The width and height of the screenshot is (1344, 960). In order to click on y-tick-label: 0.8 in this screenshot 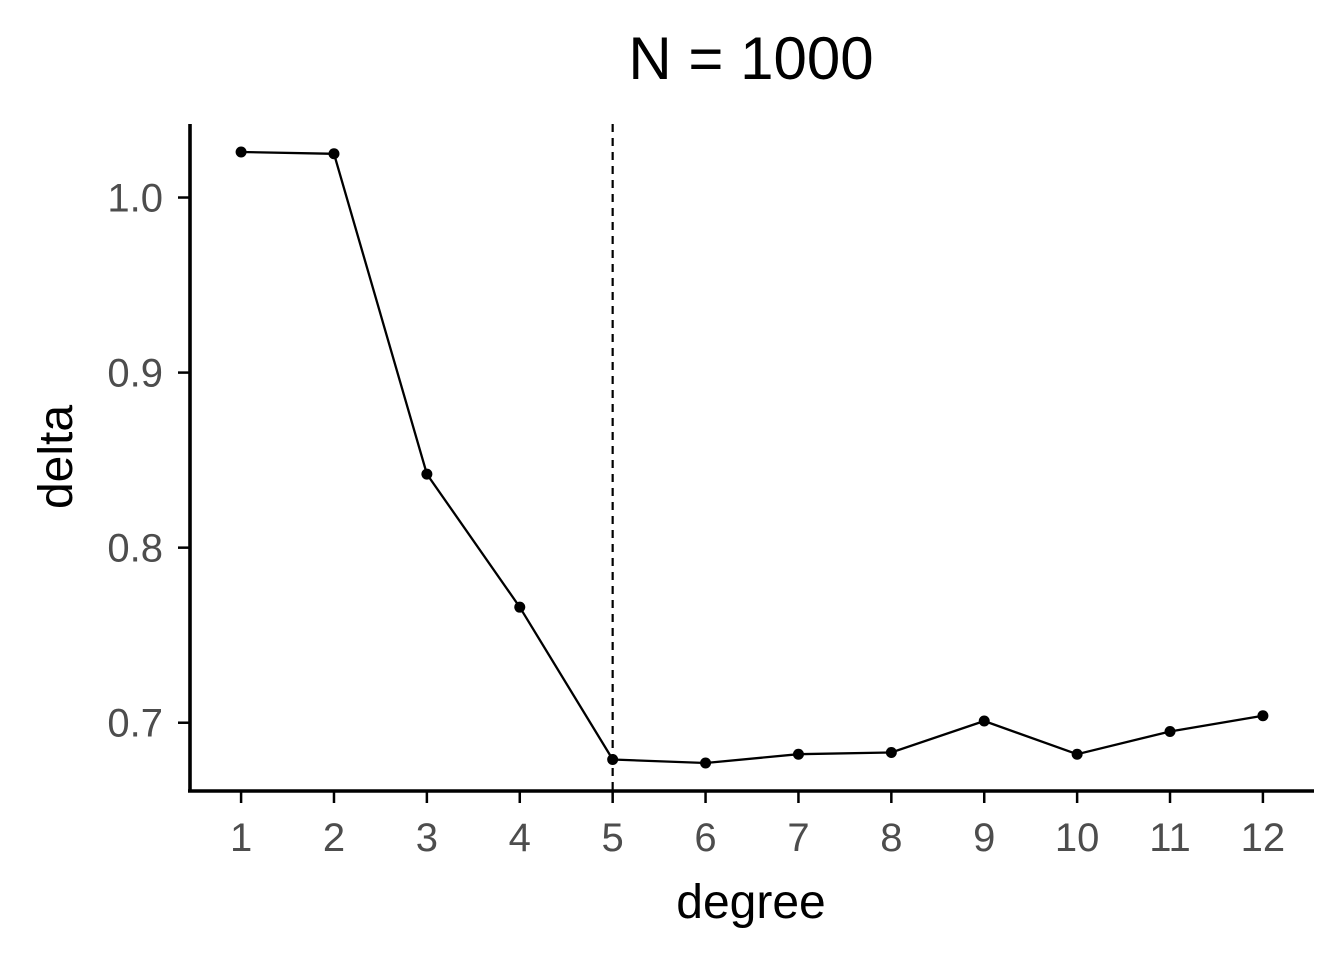, I will do `click(135, 549)`.